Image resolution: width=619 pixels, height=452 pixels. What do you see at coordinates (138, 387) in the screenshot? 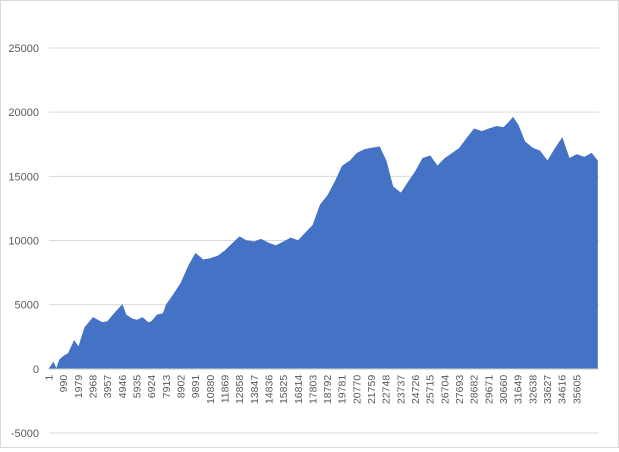
I see `x-tick-label: 5935` at bounding box center [138, 387].